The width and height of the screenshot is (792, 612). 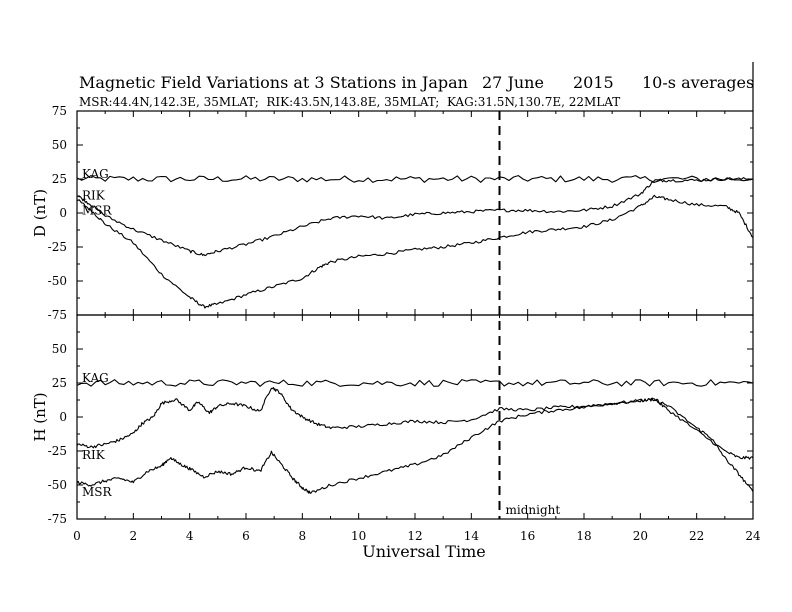 What do you see at coordinates (59, 111) in the screenshot?
I see `y-tick-label: 75` at bounding box center [59, 111].